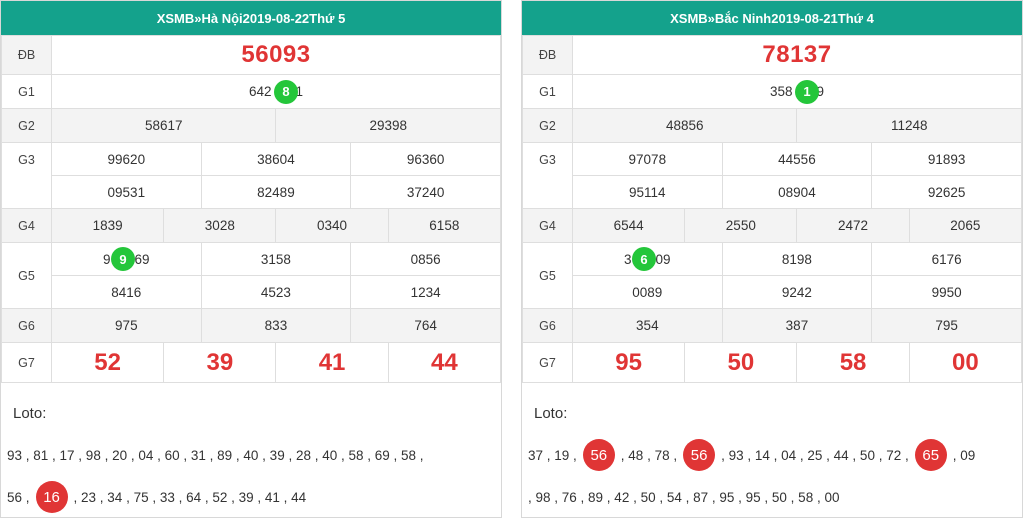 The width and height of the screenshot is (1024, 518). I want to click on prize-value: 44, so click(444, 362).